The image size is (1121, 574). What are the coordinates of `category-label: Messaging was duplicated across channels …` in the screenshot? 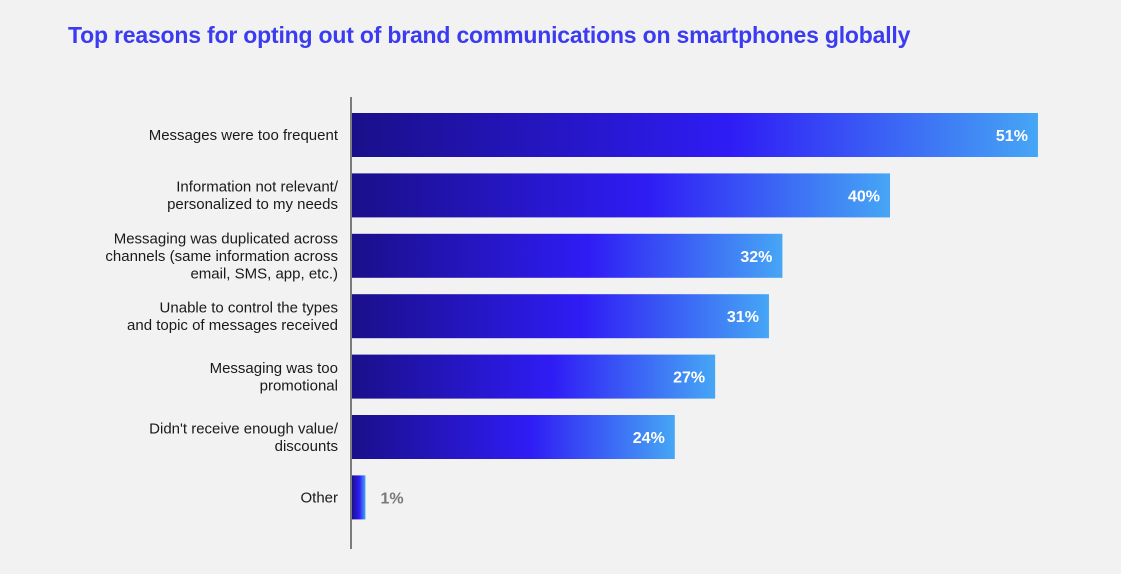 It's located at (221, 256).